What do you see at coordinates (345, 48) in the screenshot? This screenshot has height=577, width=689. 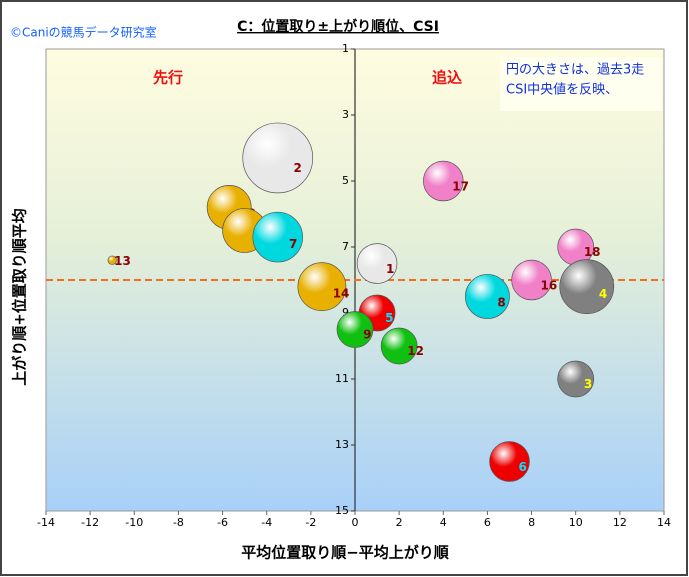 I see `y-tick-label: 1` at bounding box center [345, 48].